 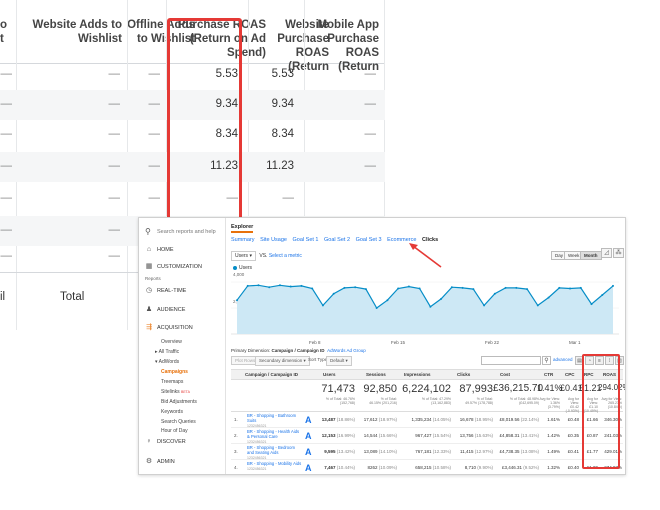 I want to click on nav-admin: ⚙ ADMIN, so click(x=183, y=462).